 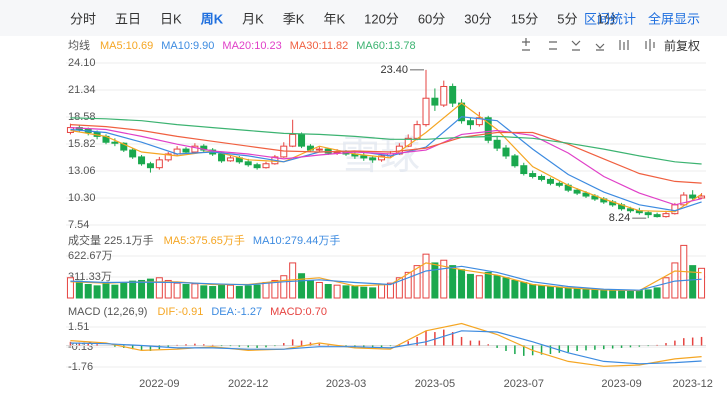 What do you see at coordinates (80, 367) in the screenshot?
I see `y-tick-label: -1.76` at bounding box center [80, 367].